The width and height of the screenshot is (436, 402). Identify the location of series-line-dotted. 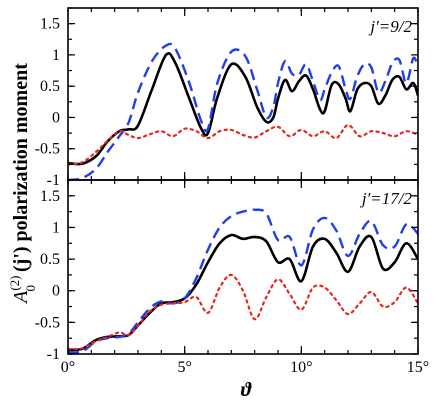
(243, 144).